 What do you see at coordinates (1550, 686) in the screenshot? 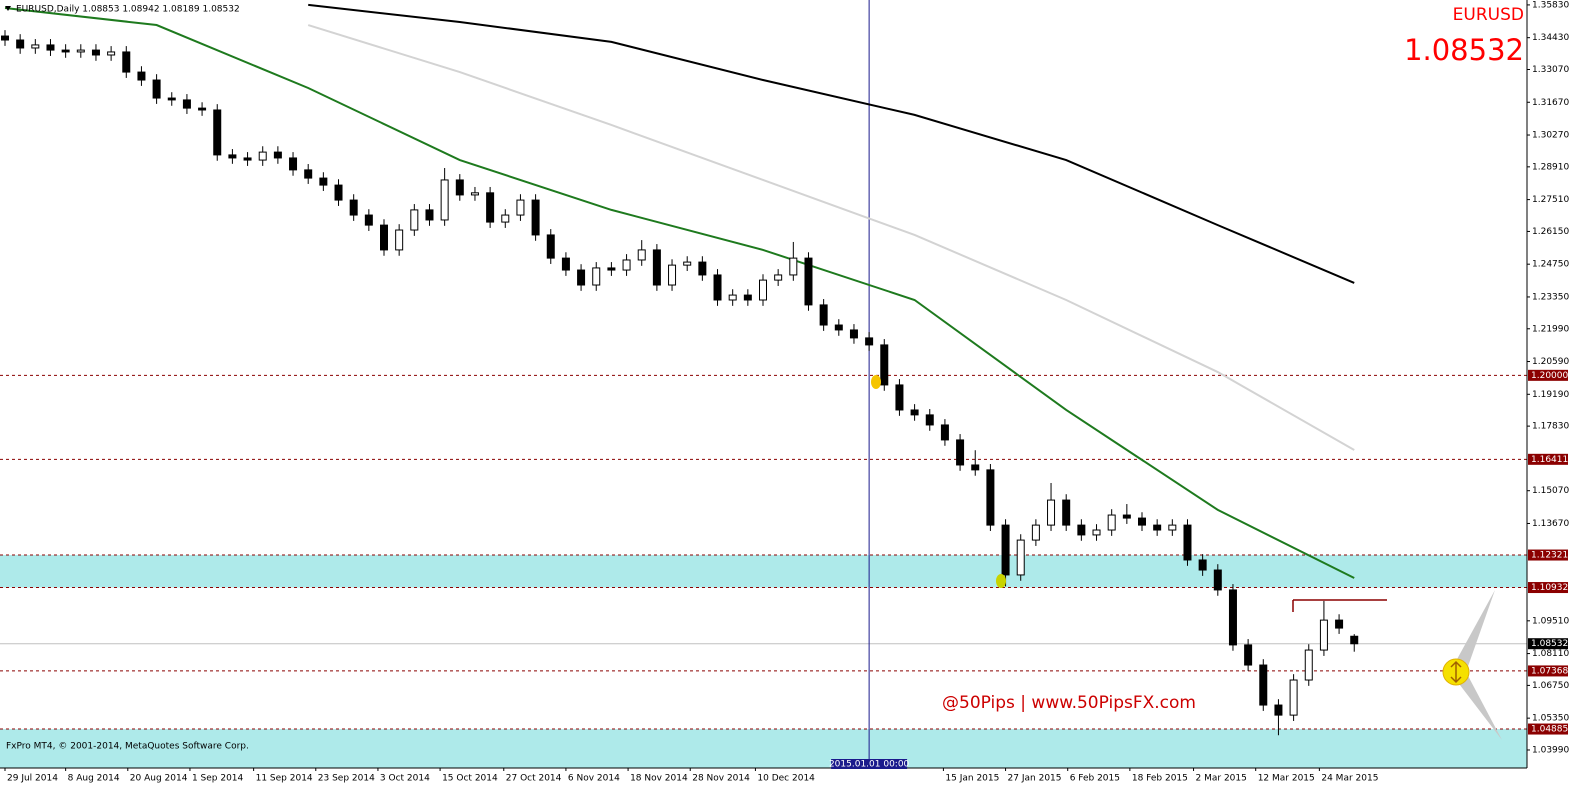
I see `y-tick-label: 1.06750` at bounding box center [1550, 686].